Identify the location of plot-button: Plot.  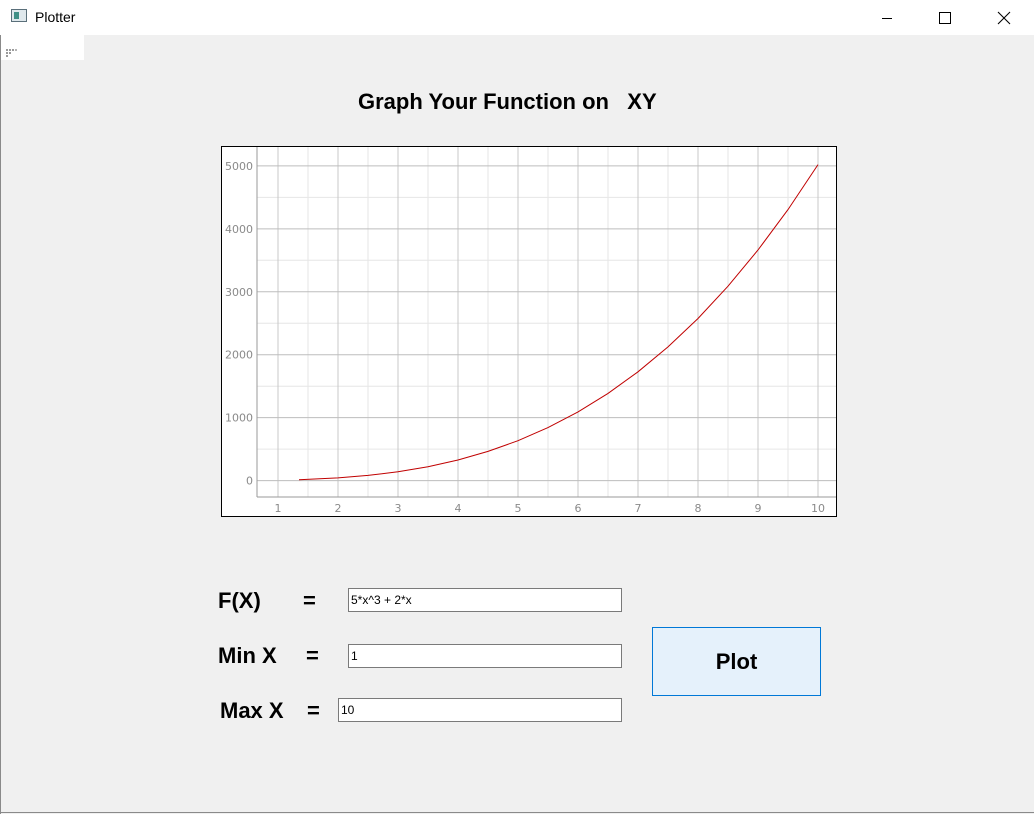
(736, 661).